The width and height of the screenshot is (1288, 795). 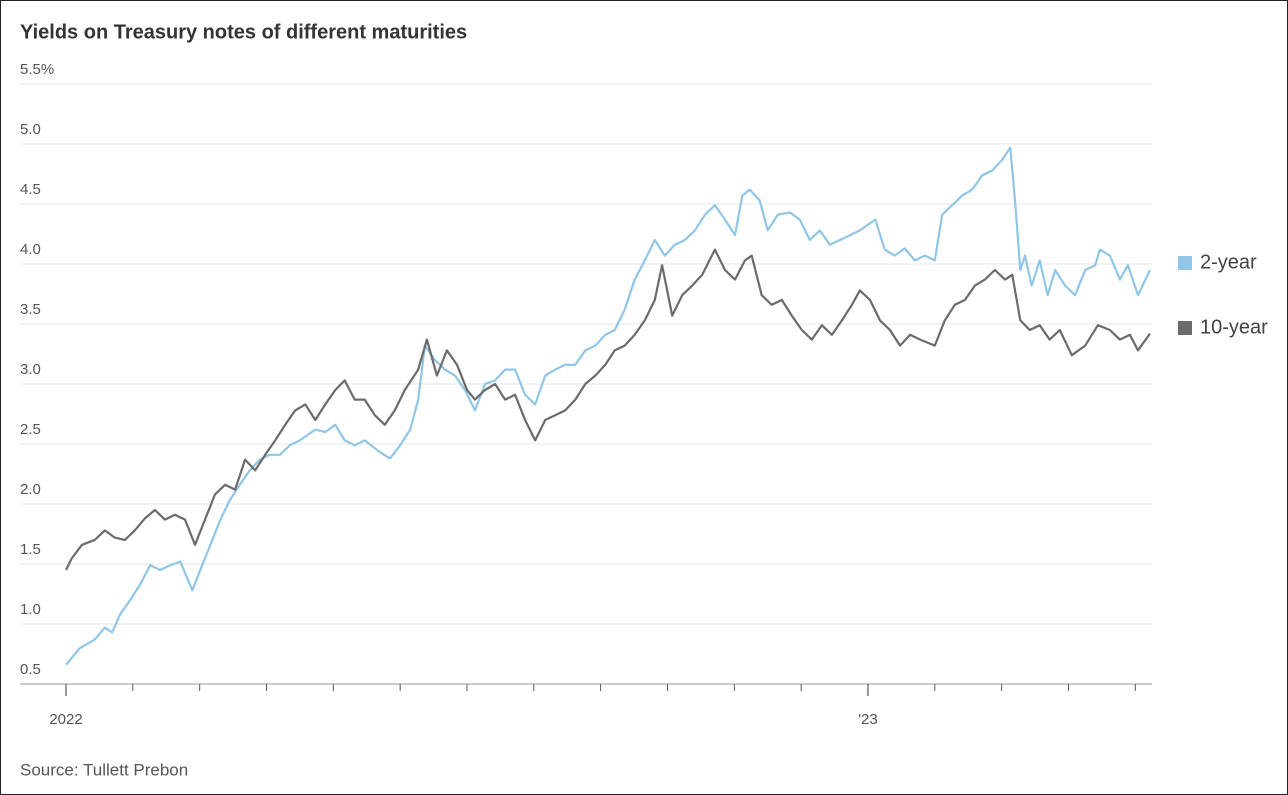 What do you see at coordinates (104, 769) in the screenshot?
I see `source-note: Source: Tullett Prebon` at bounding box center [104, 769].